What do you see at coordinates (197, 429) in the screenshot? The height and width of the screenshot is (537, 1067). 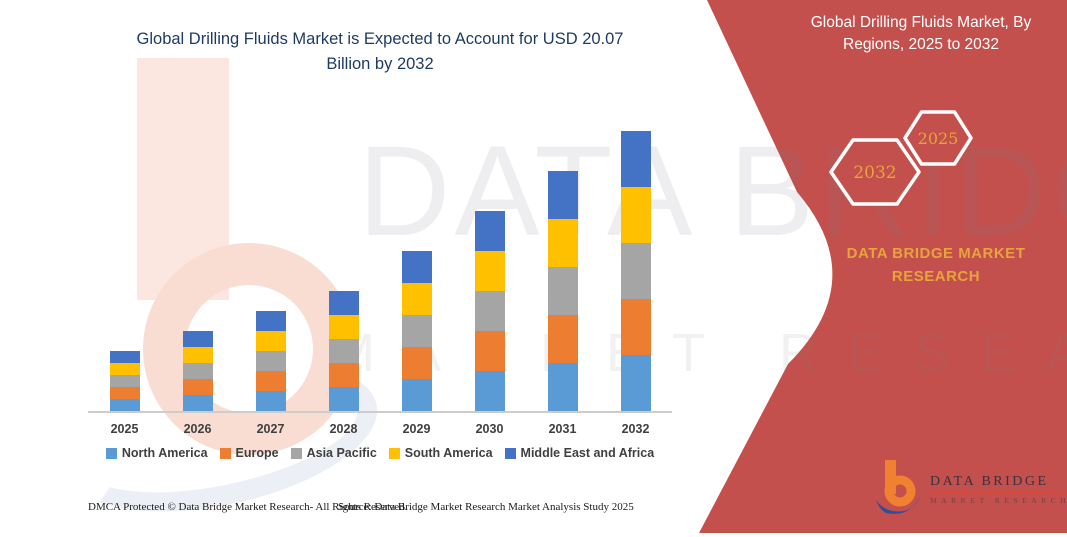 I see `x-axis-label: 2026` at bounding box center [197, 429].